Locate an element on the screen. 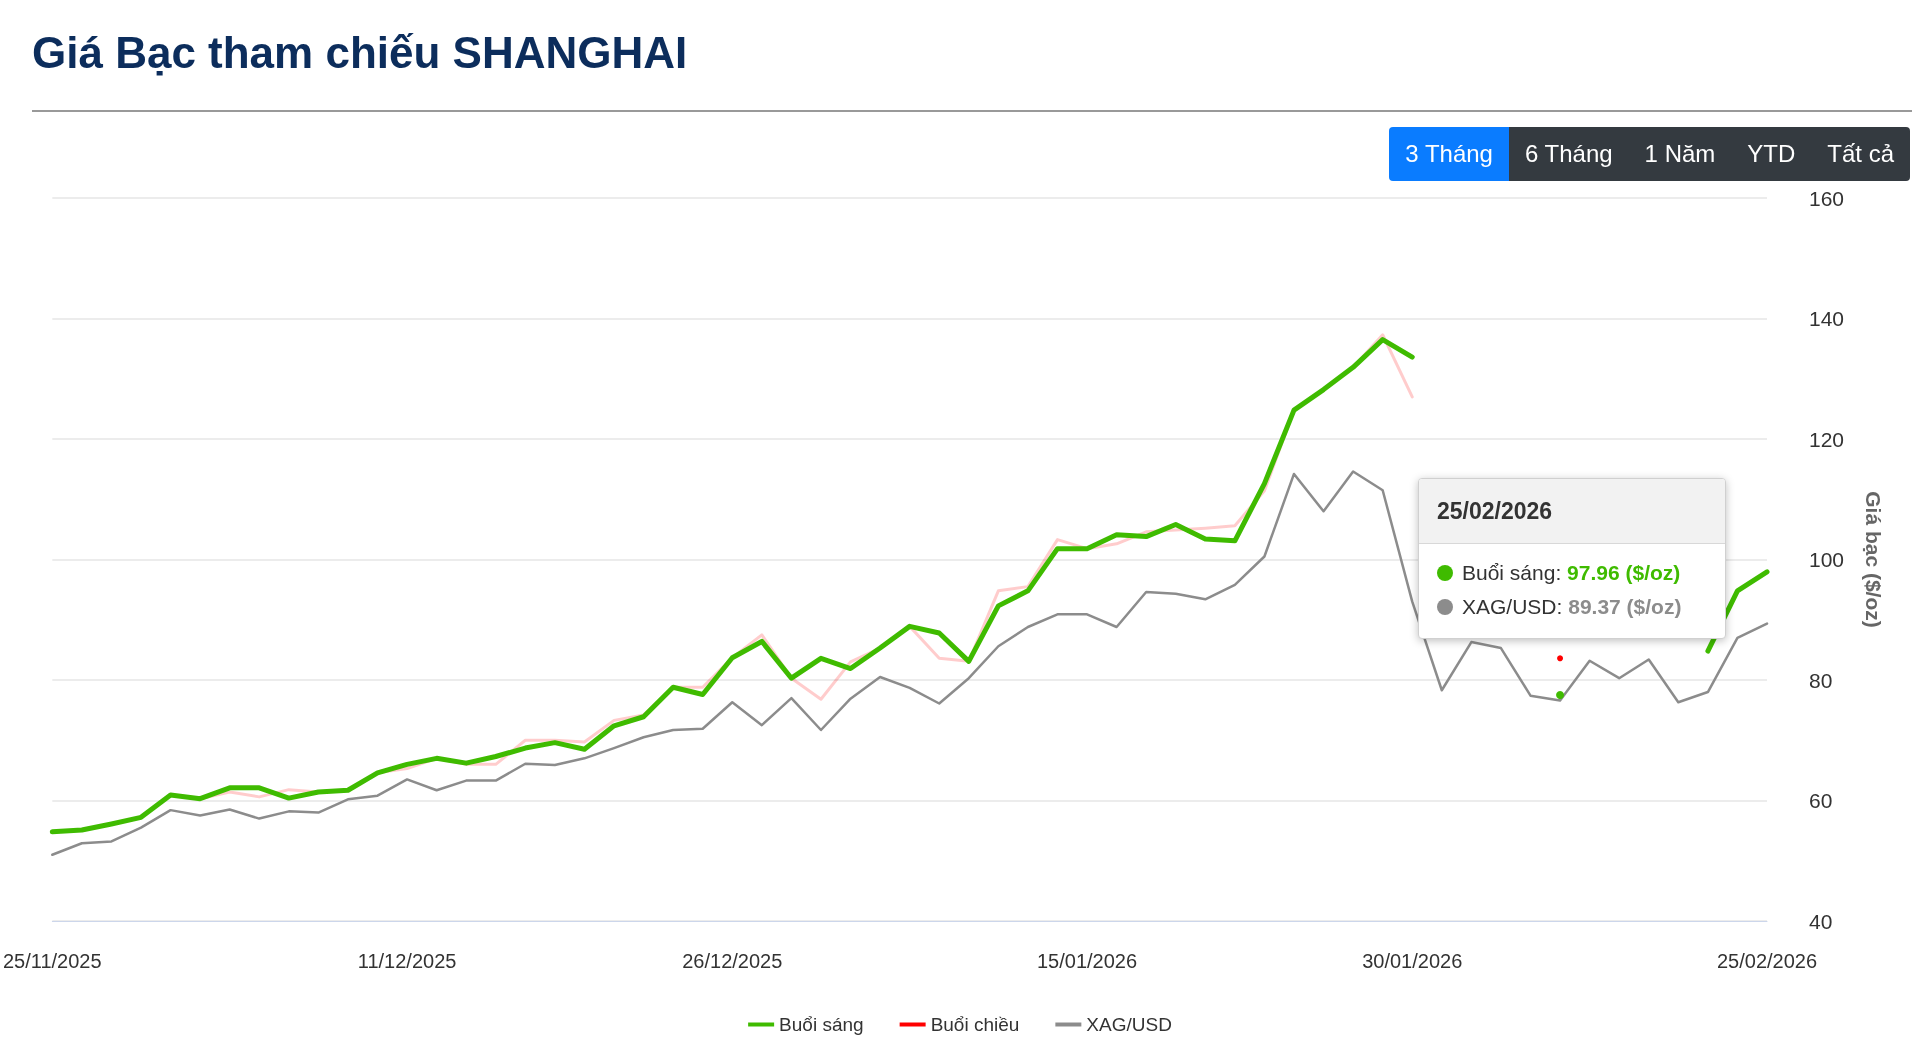 This screenshot has height=1057, width=1920. x-tick-label: 15/01/2026 is located at coordinates (1087, 961).